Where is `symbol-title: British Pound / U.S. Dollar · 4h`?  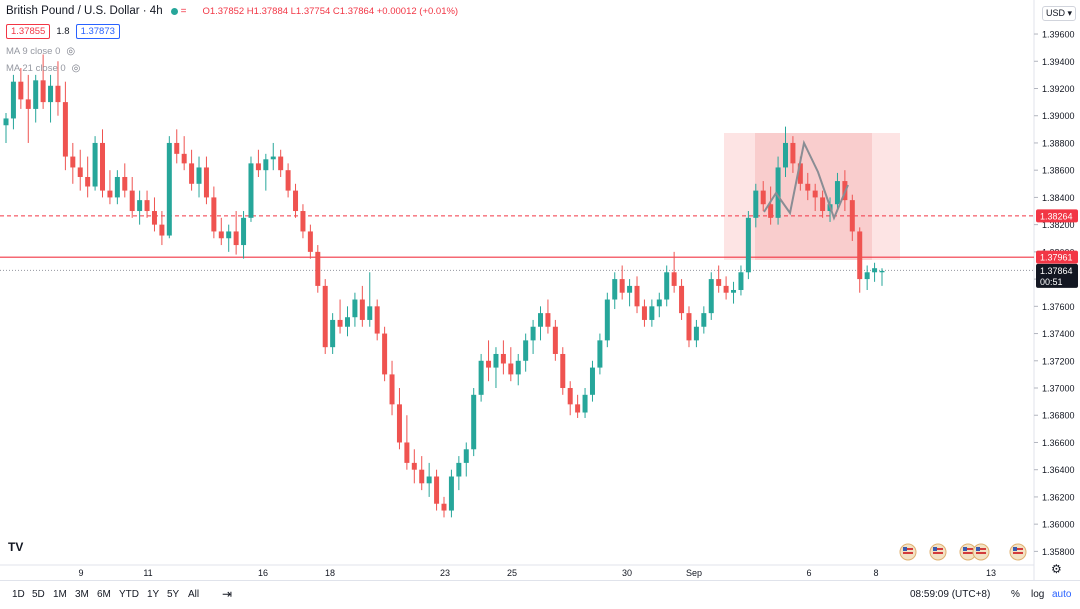 symbol-title: British Pound / U.S. Dollar · 4h is located at coordinates (84, 11).